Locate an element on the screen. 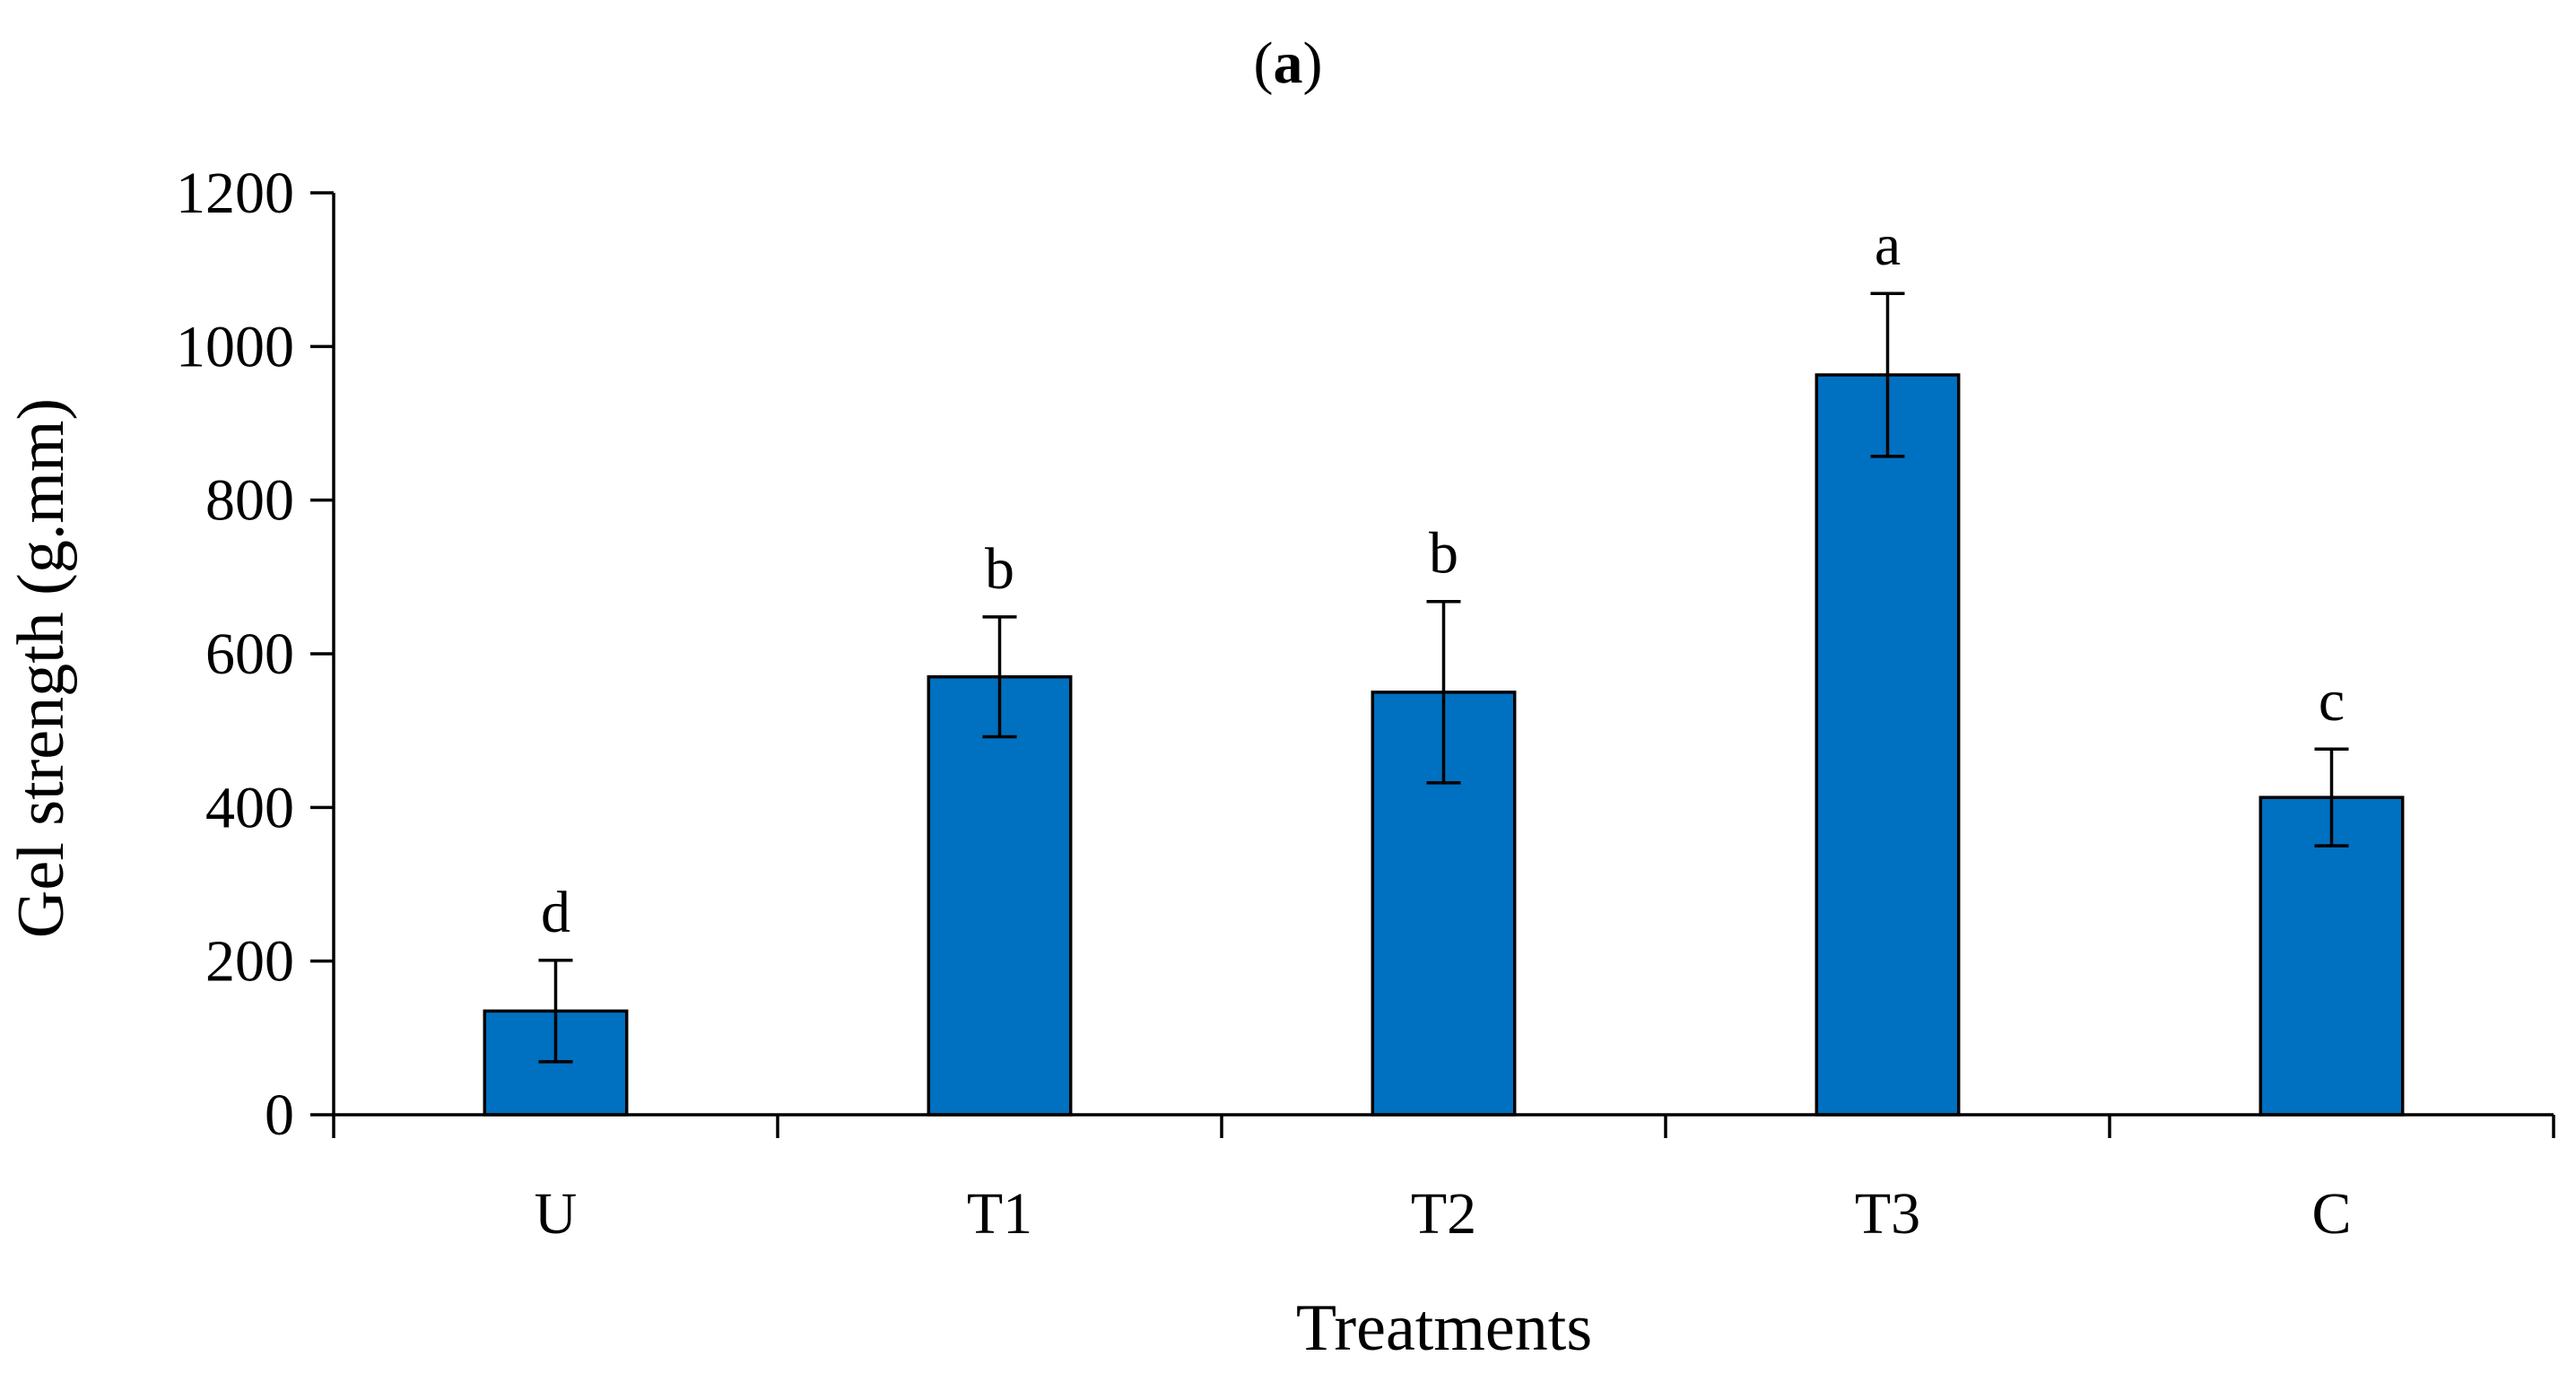 The image size is (2576, 1382). bar-t1 is located at coordinates (1000, 895).